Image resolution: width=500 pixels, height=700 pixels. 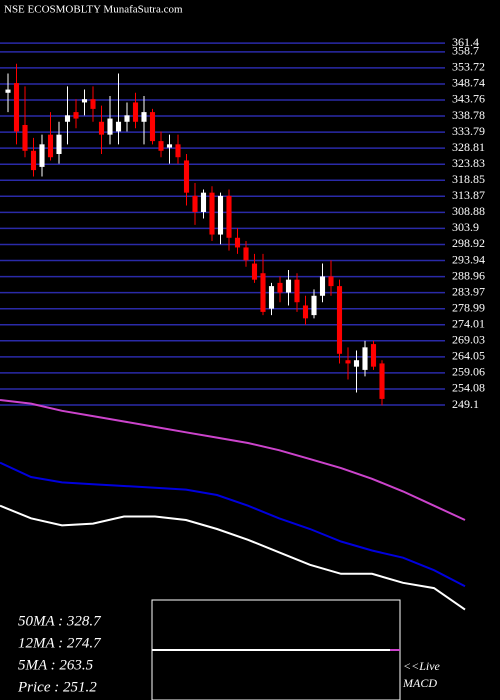 I want to click on legend-entry: Price : 251.2, so click(x=57, y=687).